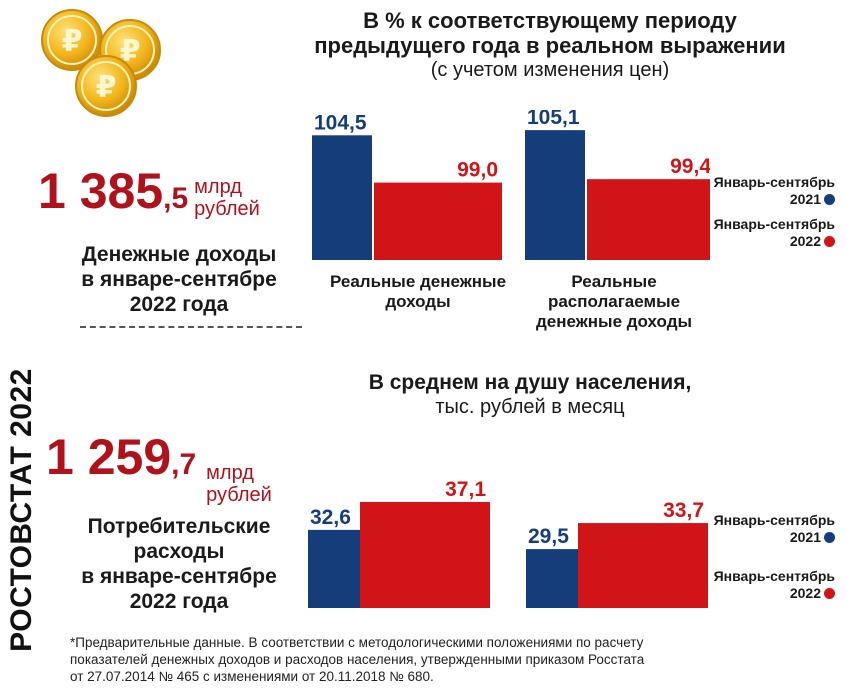  What do you see at coordinates (648, 219) in the screenshot?
I see `chart2-bar-2022` at bounding box center [648, 219].